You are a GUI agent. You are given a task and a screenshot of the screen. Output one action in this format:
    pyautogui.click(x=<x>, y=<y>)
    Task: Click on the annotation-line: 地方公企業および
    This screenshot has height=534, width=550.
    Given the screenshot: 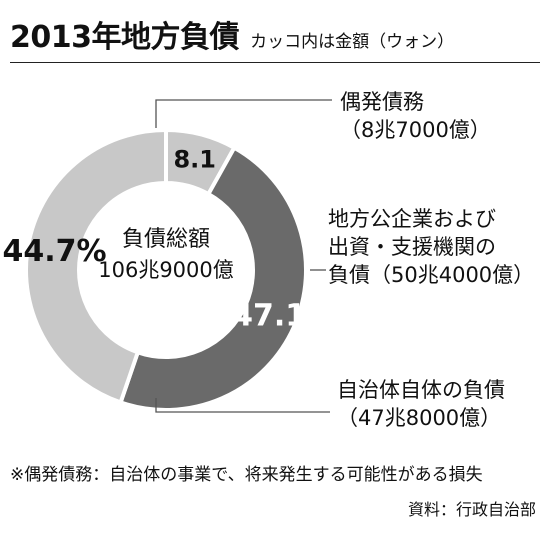 What is the action you would take?
    pyautogui.click(x=412, y=219)
    